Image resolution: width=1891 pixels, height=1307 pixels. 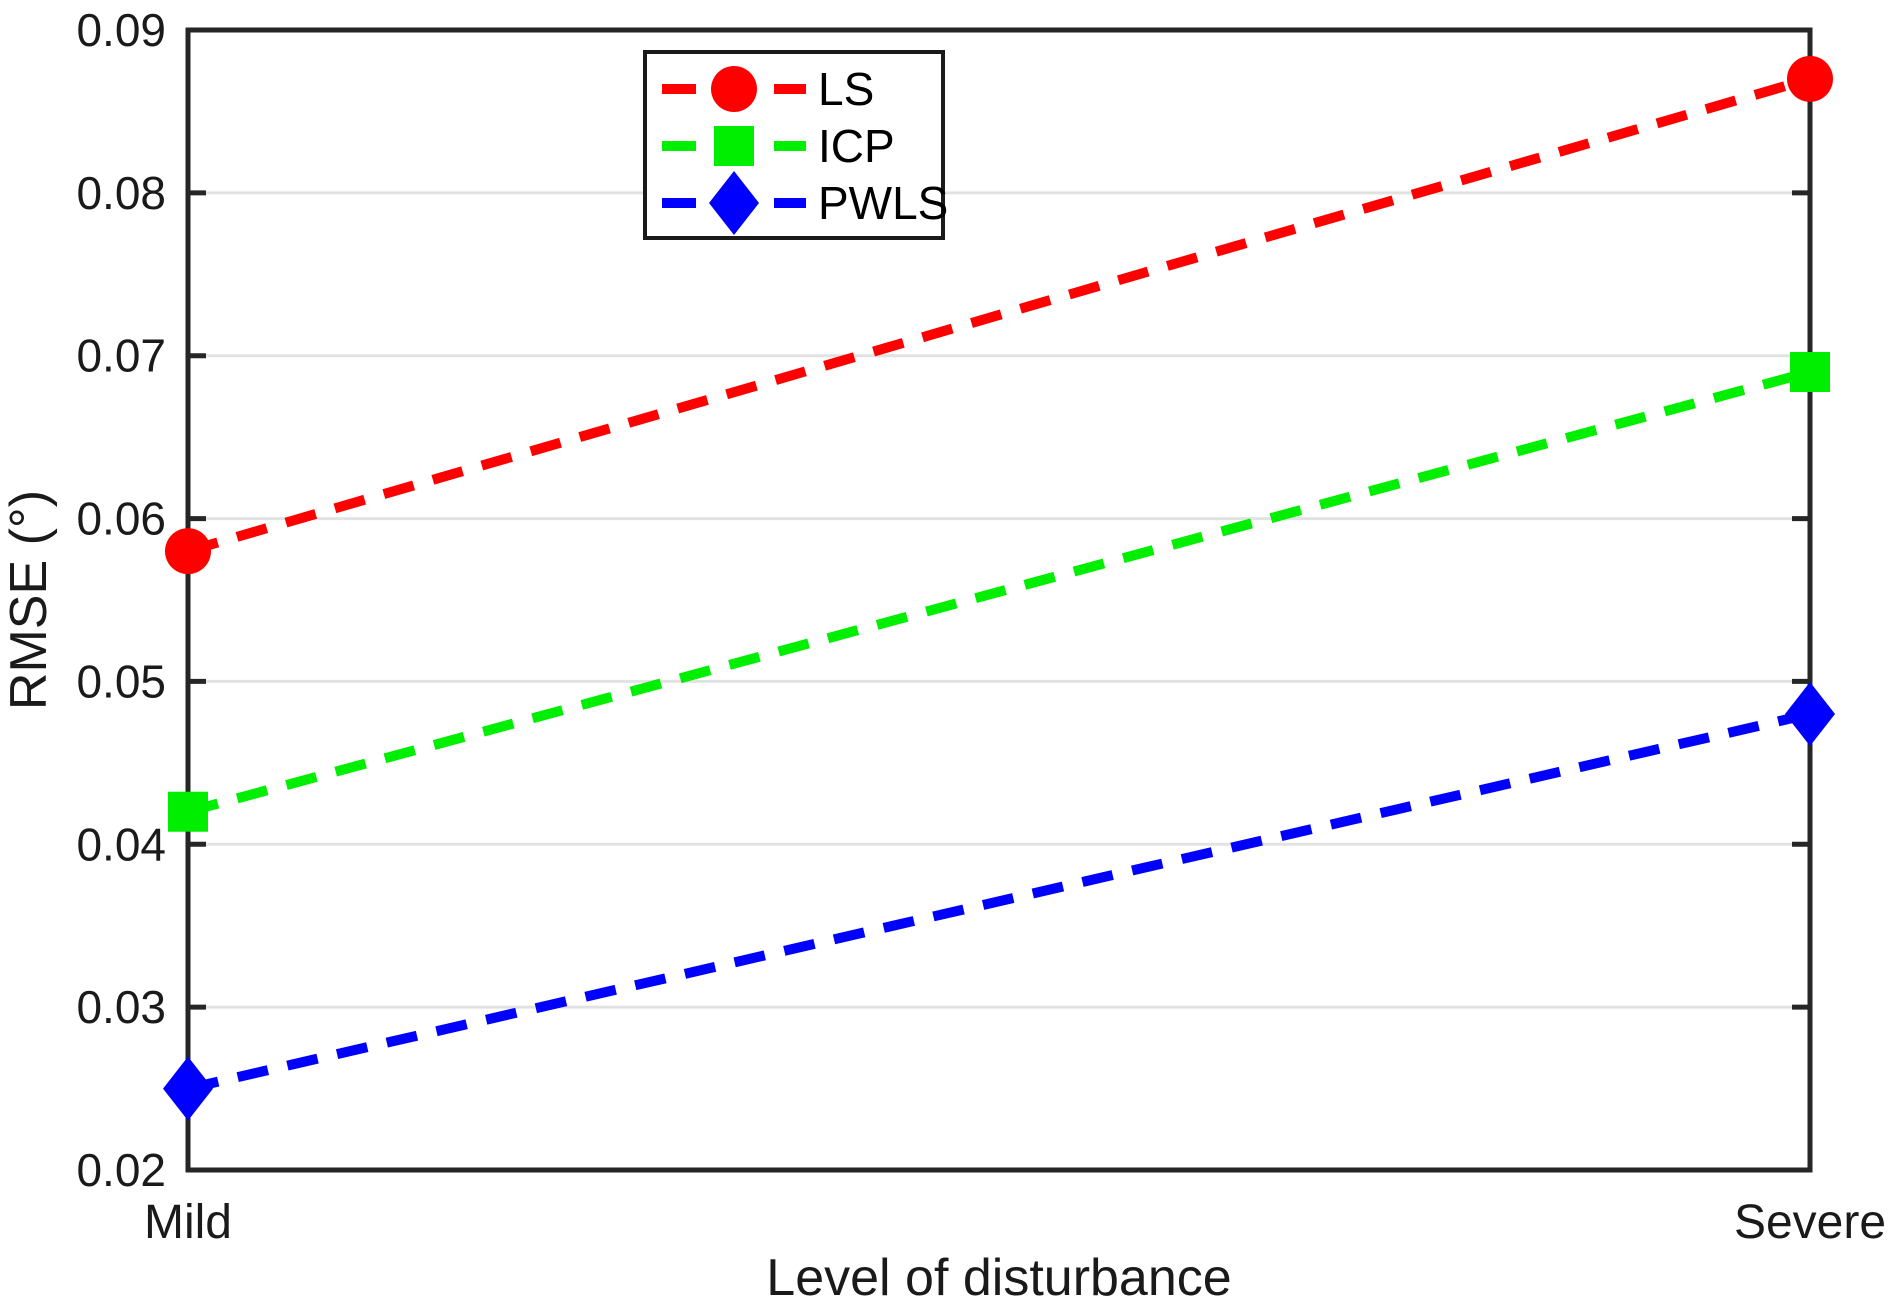 What do you see at coordinates (121, 1007) in the screenshot?
I see `y-tick-label: 0.03` at bounding box center [121, 1007].